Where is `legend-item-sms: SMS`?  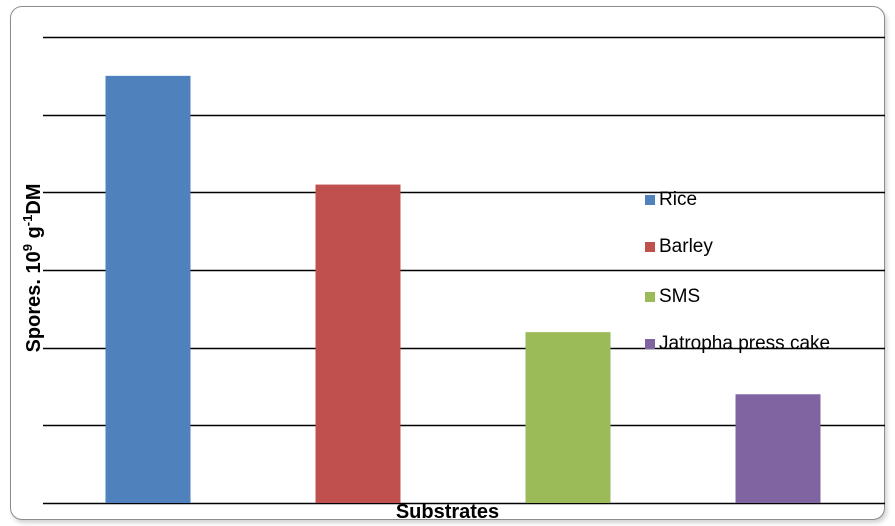
legend-item-sms: SMS is located at coordinates (672, 297).